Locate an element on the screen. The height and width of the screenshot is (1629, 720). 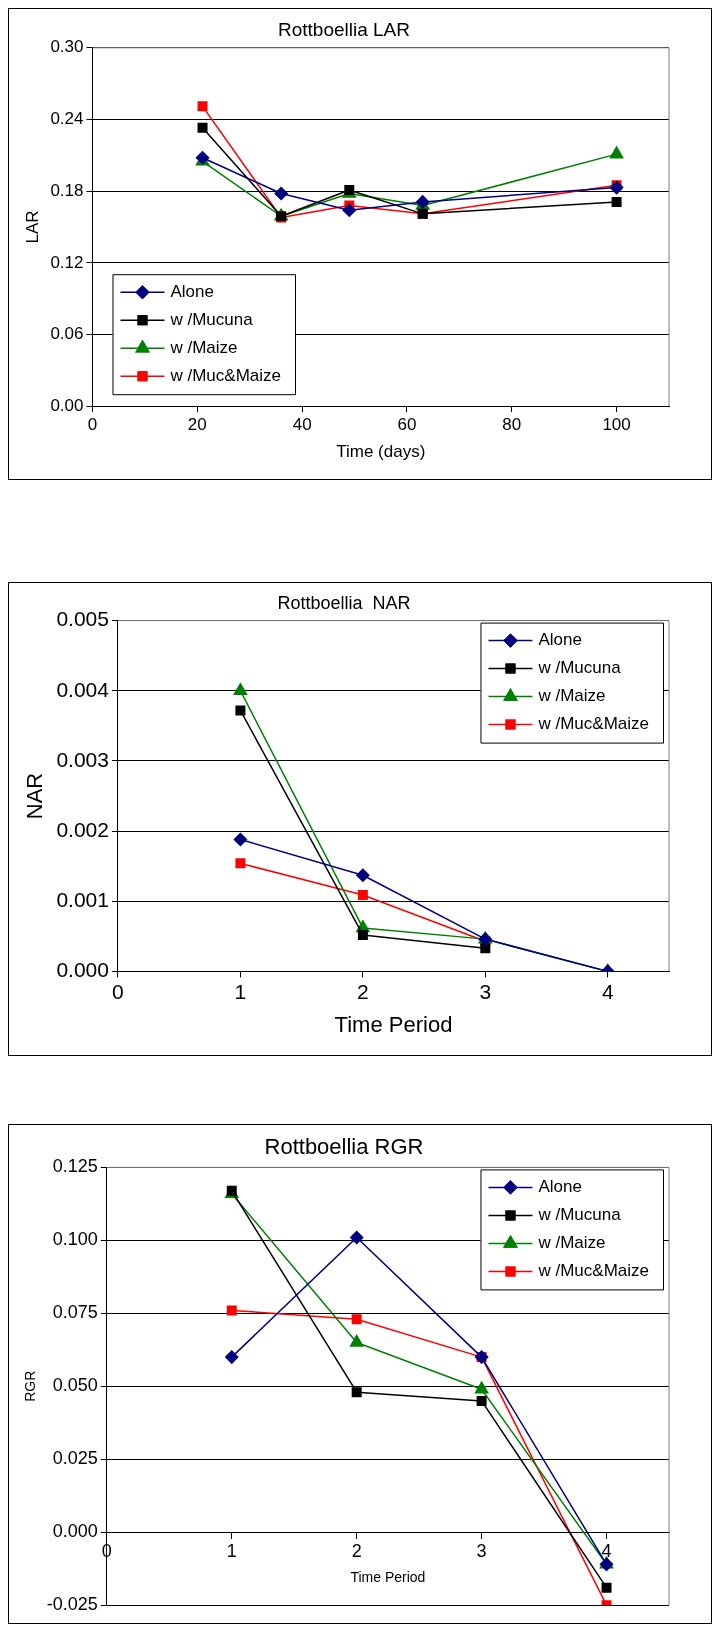
x-axis-title: Time (days) is located at coordinates (381, 452).